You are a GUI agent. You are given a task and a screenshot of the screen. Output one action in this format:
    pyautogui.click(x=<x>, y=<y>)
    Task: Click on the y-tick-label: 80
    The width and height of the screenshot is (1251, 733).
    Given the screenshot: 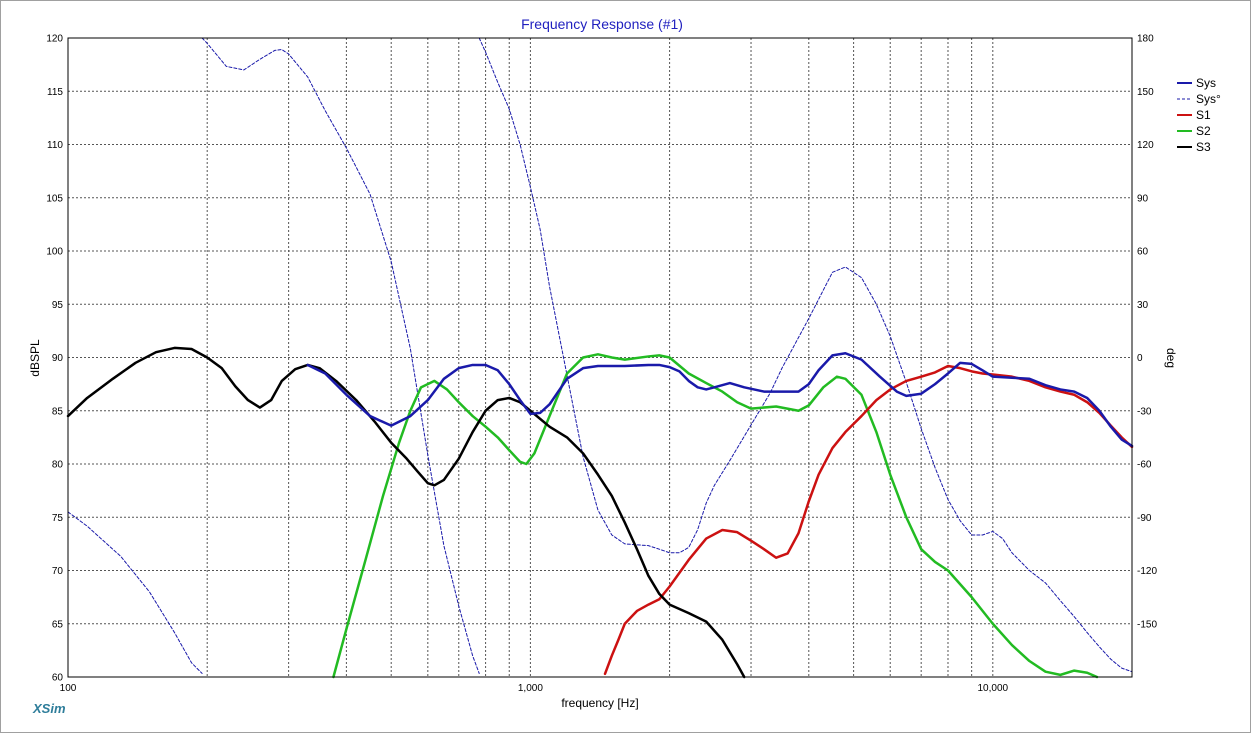 What is the action you would take?
    pyautogui.click(x=58, y=465)
    